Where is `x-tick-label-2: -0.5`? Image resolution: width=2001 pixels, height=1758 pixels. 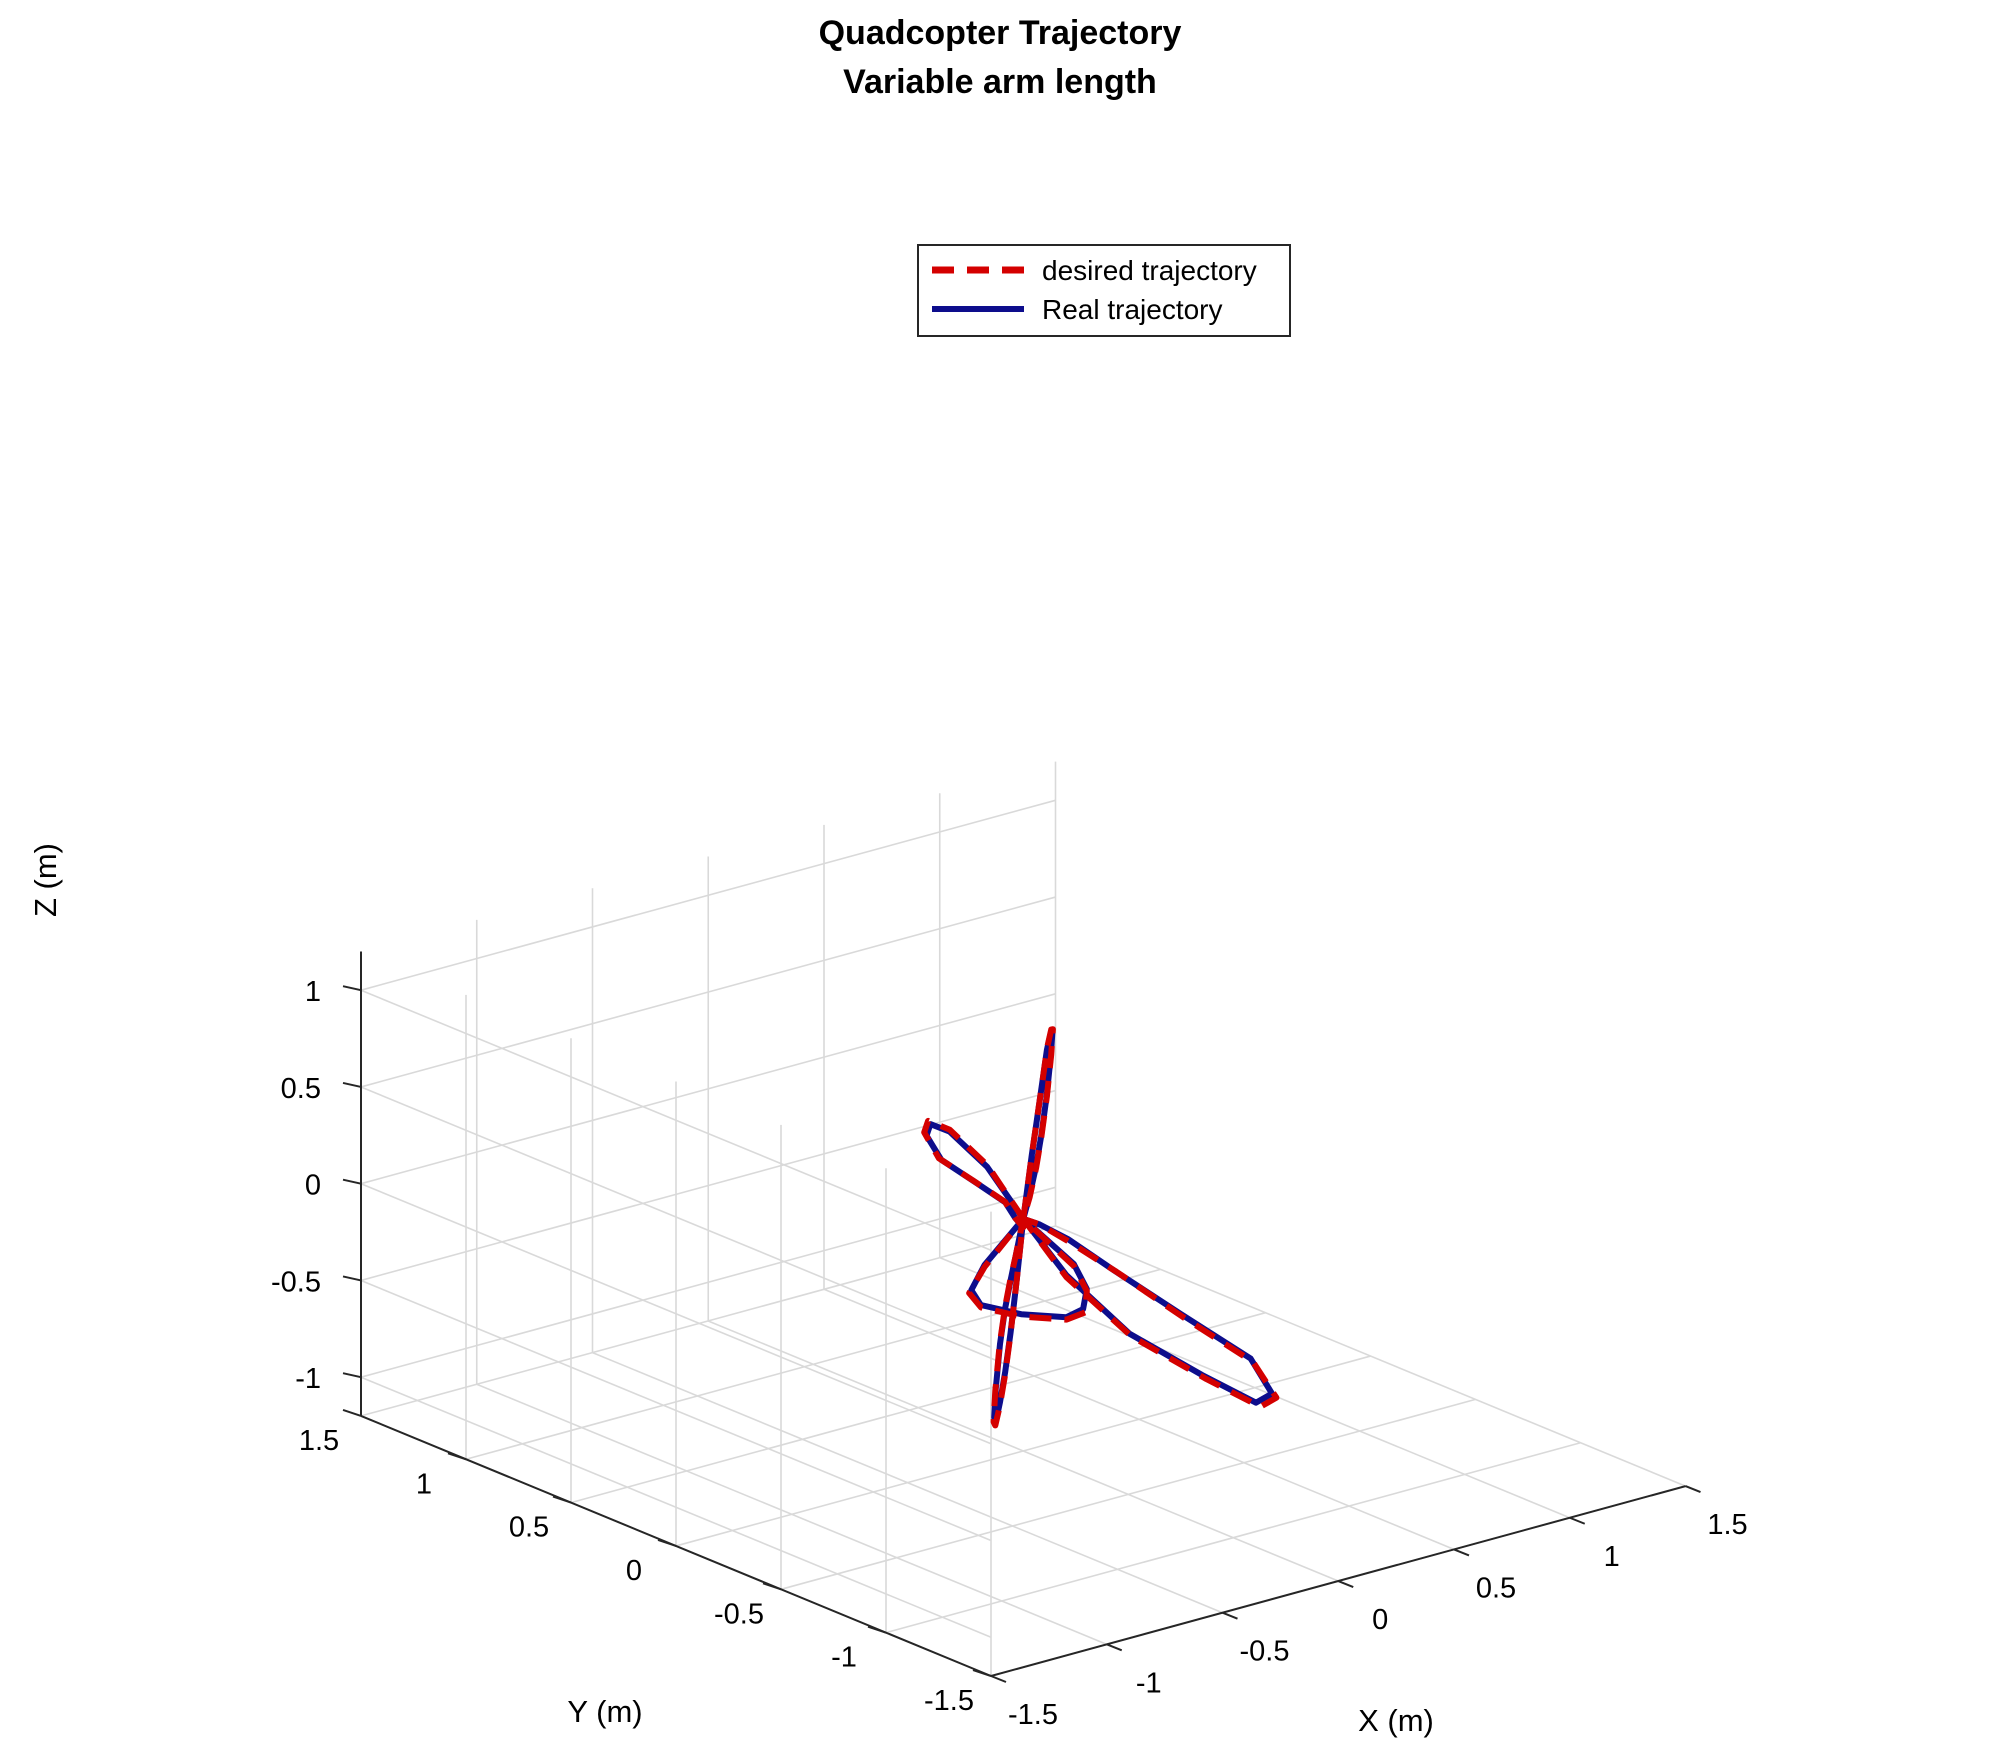 x-tick-label-2: -0.5 is located at coordinates (1265, 1652).